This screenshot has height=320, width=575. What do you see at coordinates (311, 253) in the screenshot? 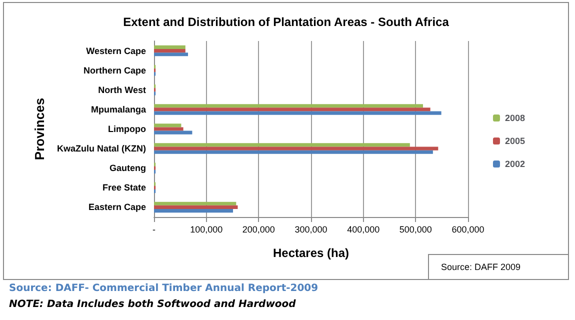
I see `x-axis-title: Hectares (ha)` at bounding box center [311, 253].